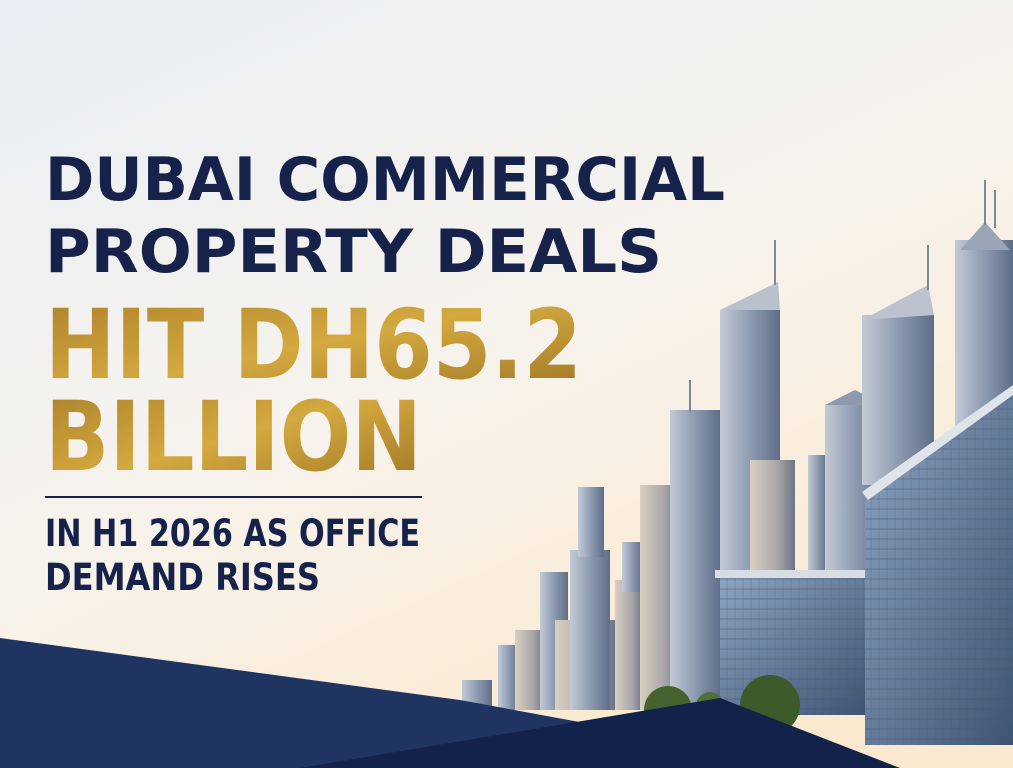  Describe the element at coordinates (353, 252) in the screenshot. I see `headline-line: PROPERTY DEALS` at that location.